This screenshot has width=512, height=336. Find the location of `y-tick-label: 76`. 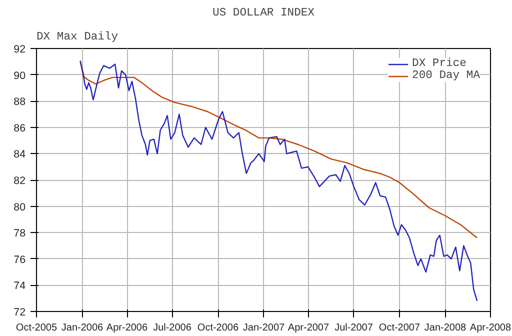

y-tick-label: 76 is located at coordinates (20, 260).